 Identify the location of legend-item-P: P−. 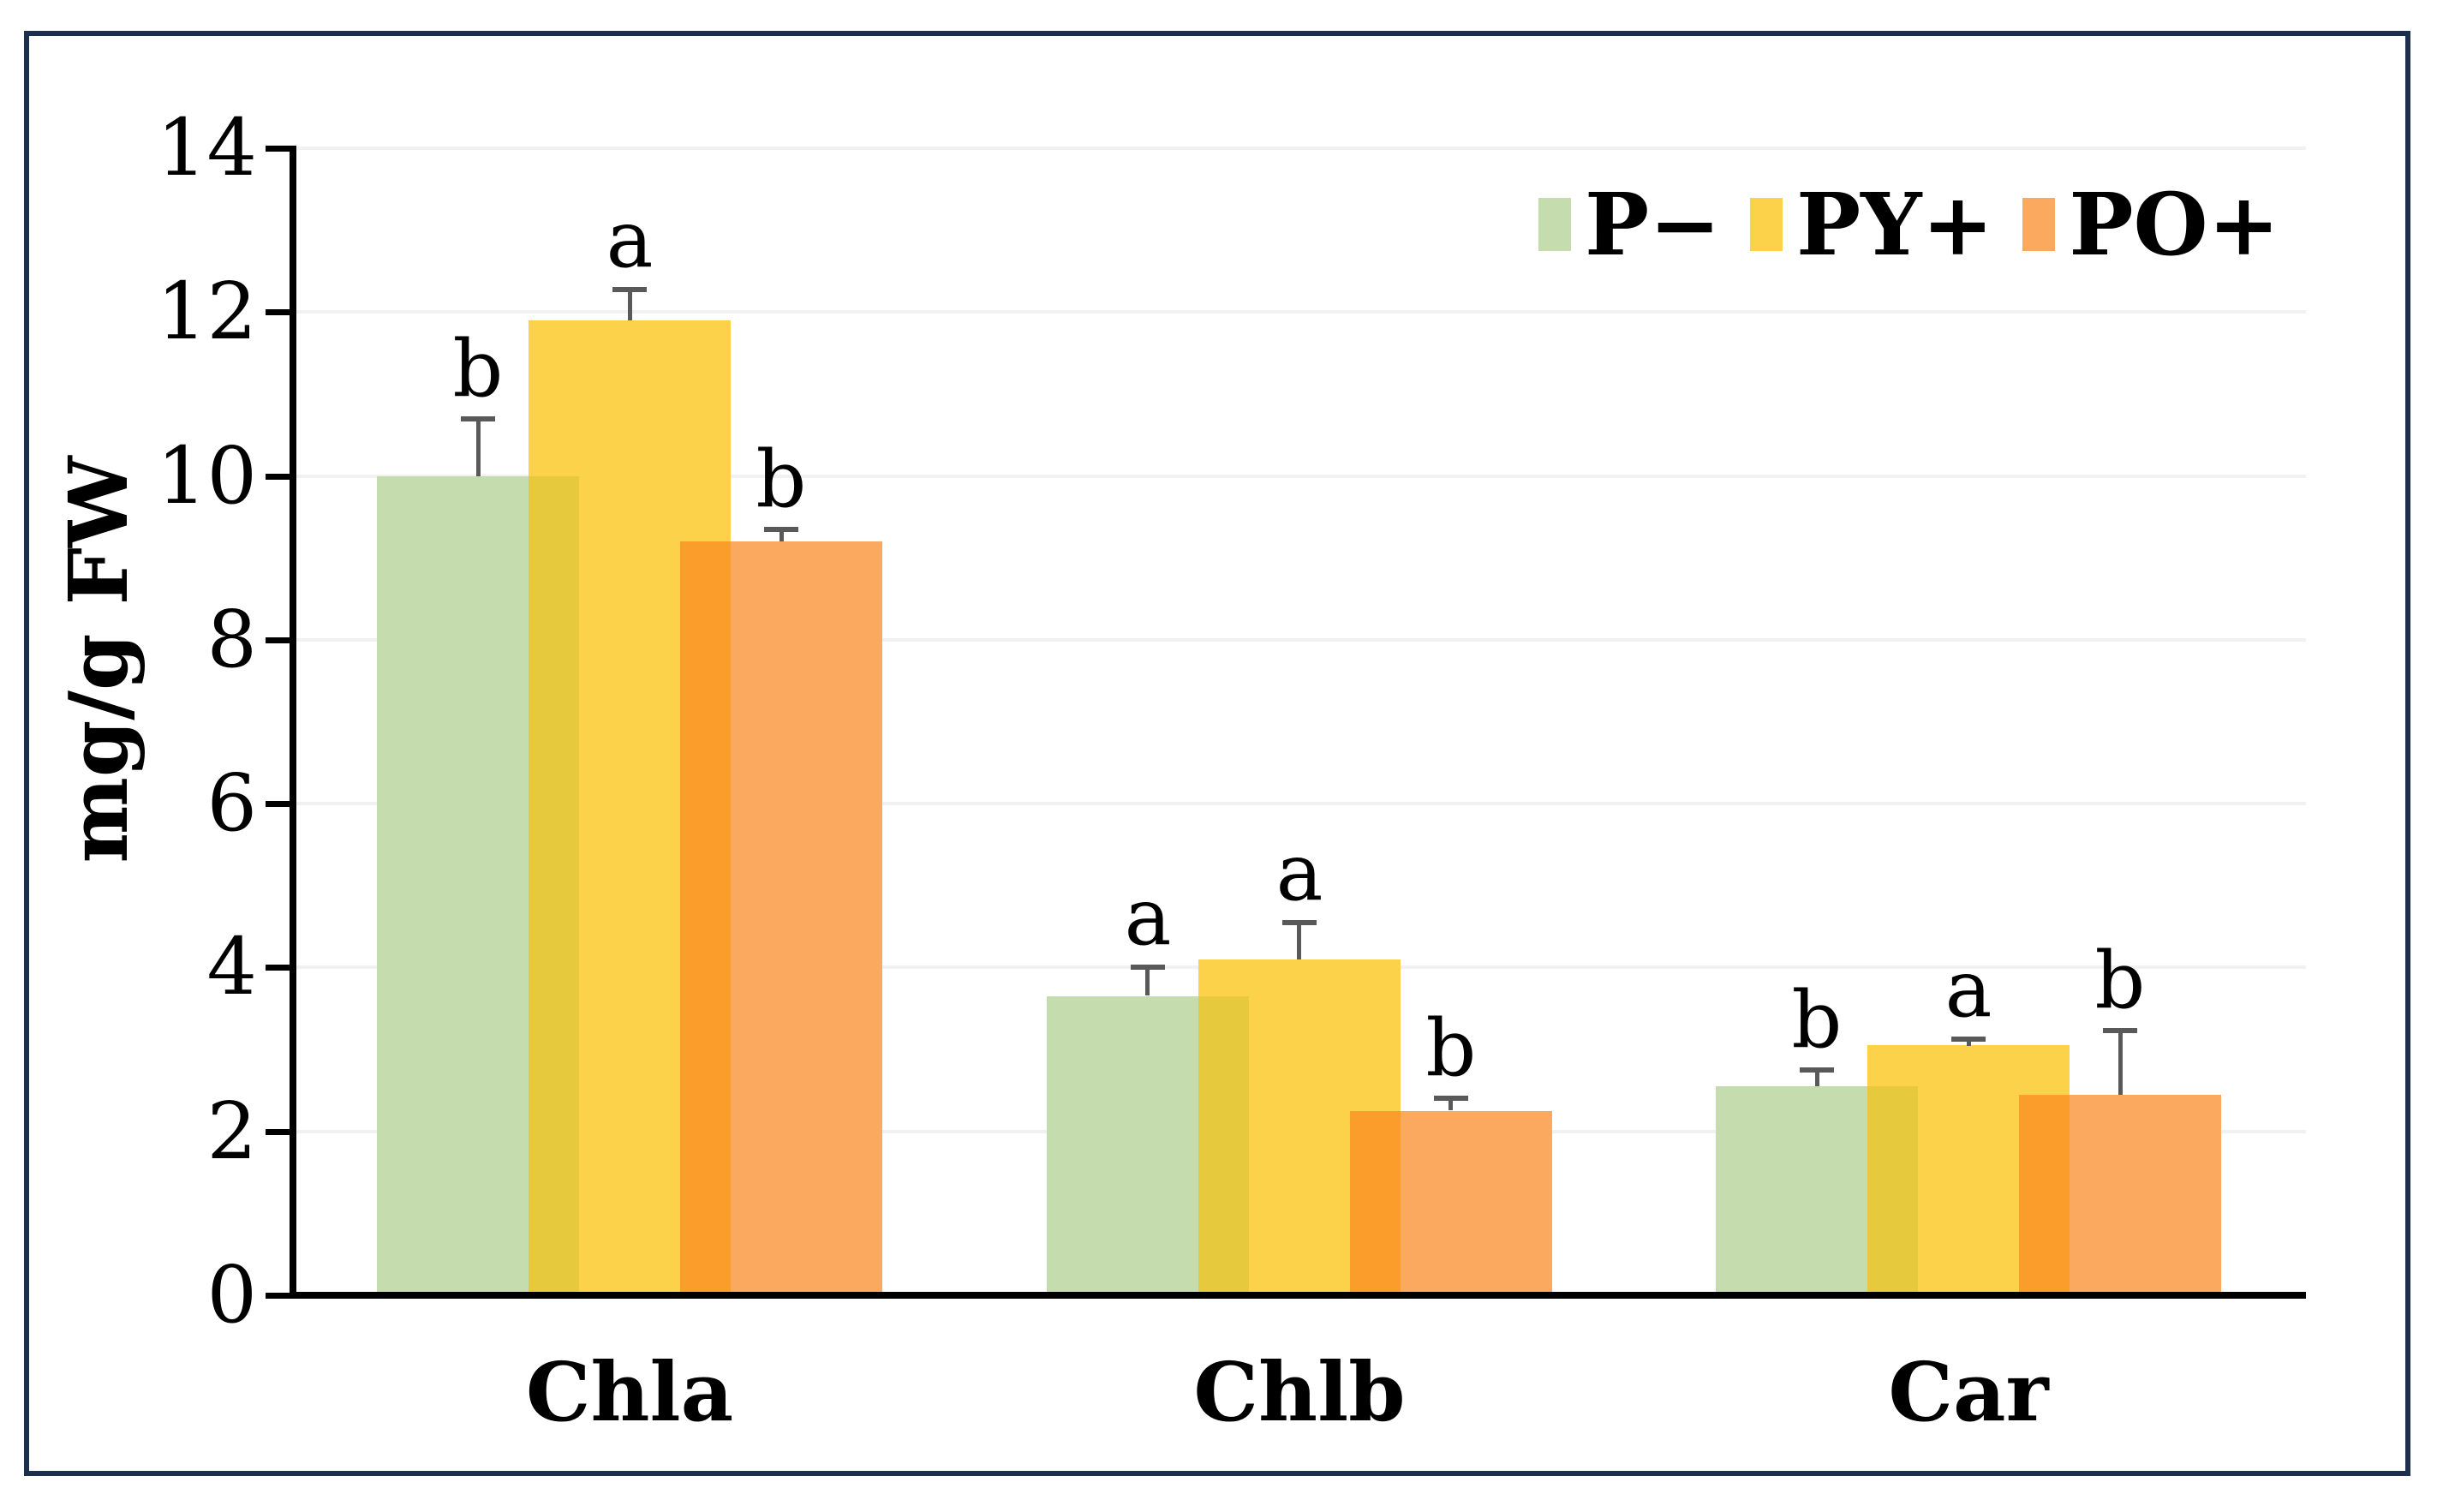
(1630, 225).